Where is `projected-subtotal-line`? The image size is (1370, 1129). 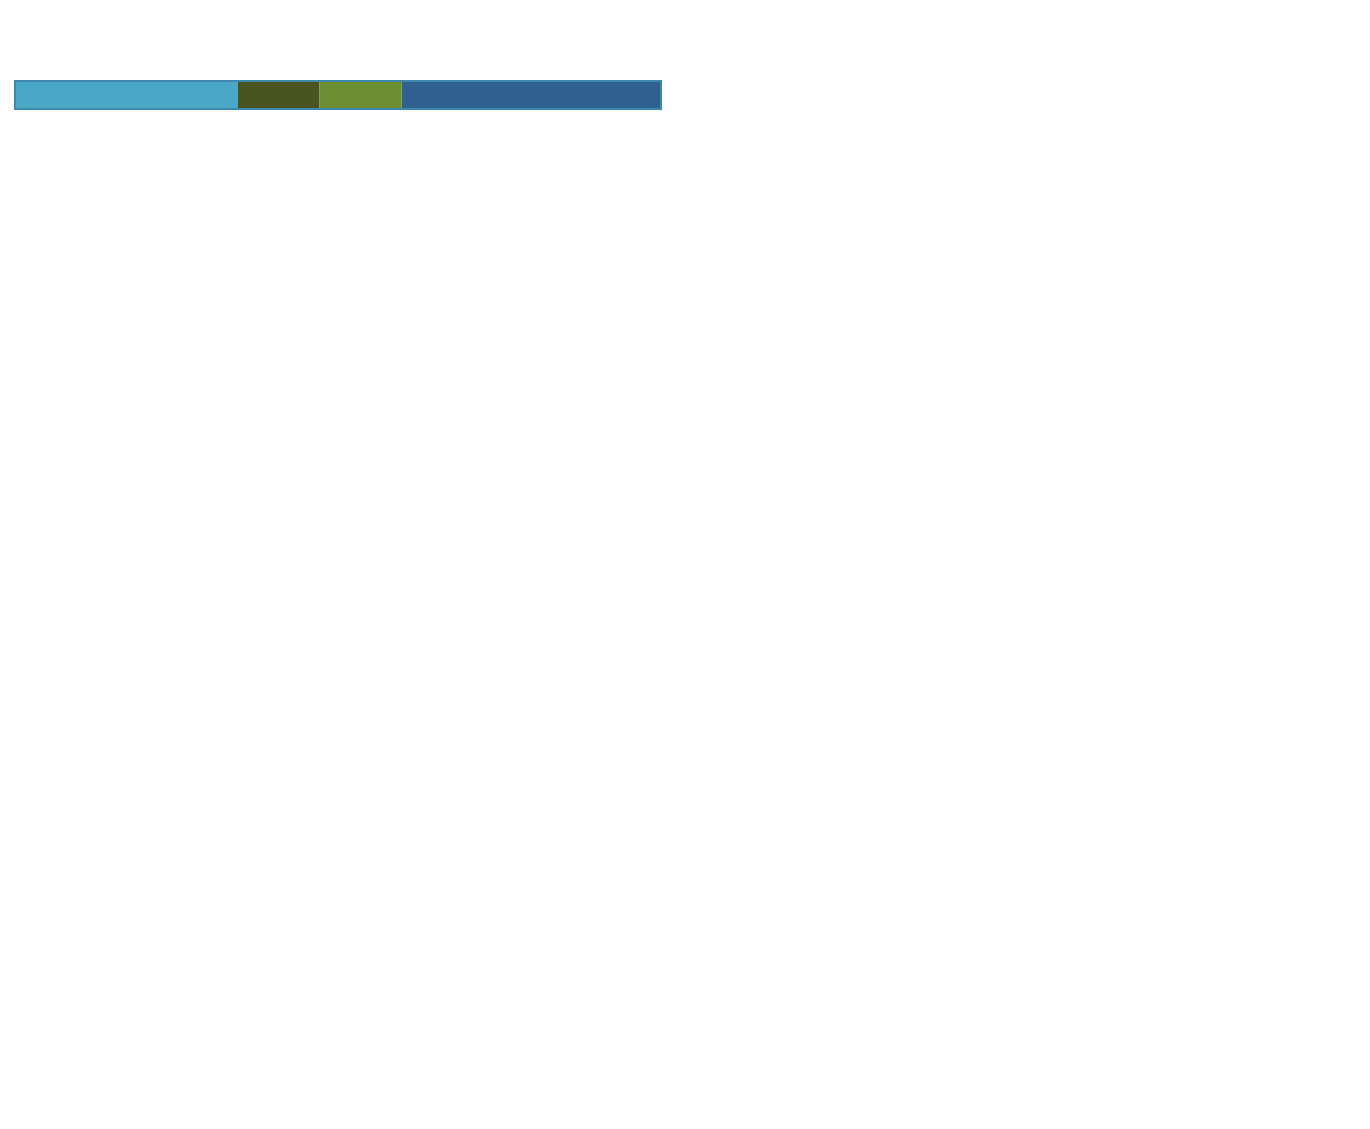
projected-subtotal-line is located at coordinates (150, 44).